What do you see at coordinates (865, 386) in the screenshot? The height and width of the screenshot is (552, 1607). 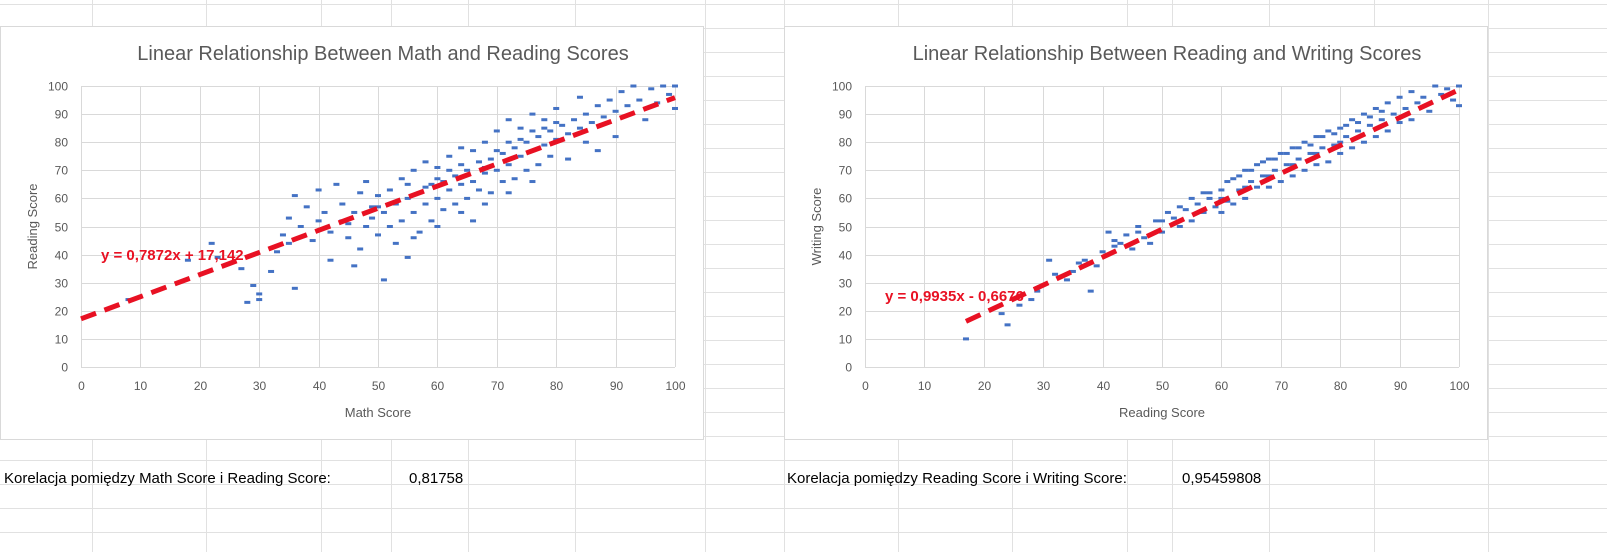 I see `chart2-x-tick-0: 0` at bounding box center [865, 386].